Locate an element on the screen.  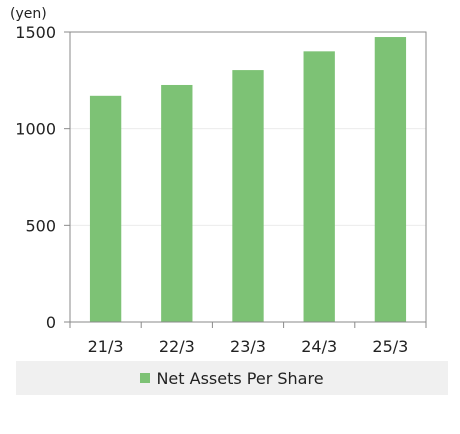
x-tick-label: 22/3 is located at coordinates (177, 346).